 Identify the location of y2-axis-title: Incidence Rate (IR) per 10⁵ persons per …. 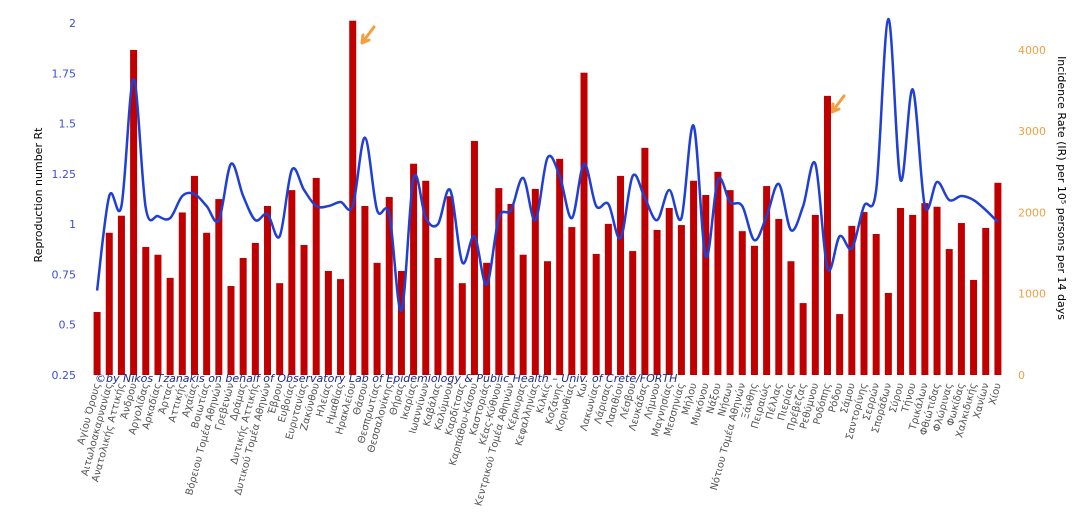
(1061, 188).